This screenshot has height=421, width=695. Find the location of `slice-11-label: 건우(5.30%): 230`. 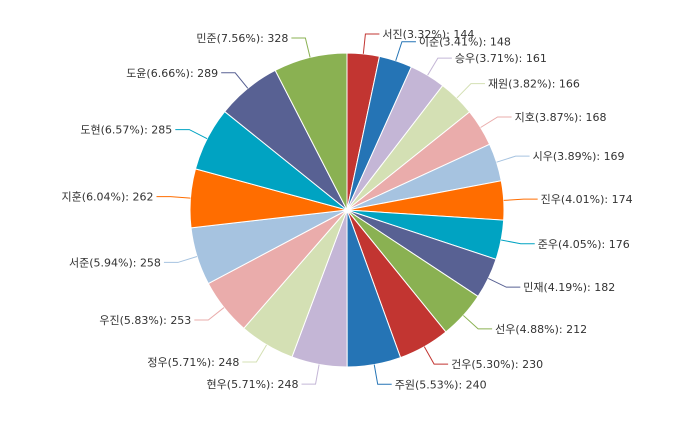

slice-11-label: 건우(5.30%): 230 is located at coordinates (497, 364).